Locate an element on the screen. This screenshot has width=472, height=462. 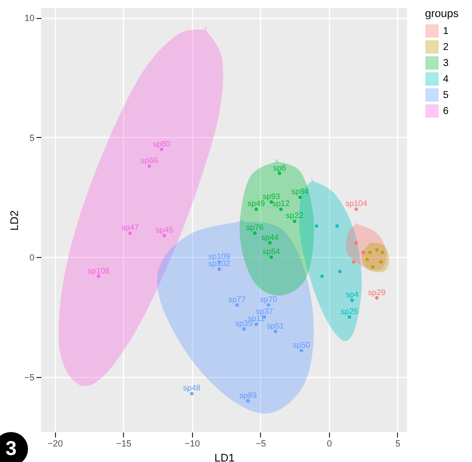
data-label: sp109 is located at coordinates (219, 256).